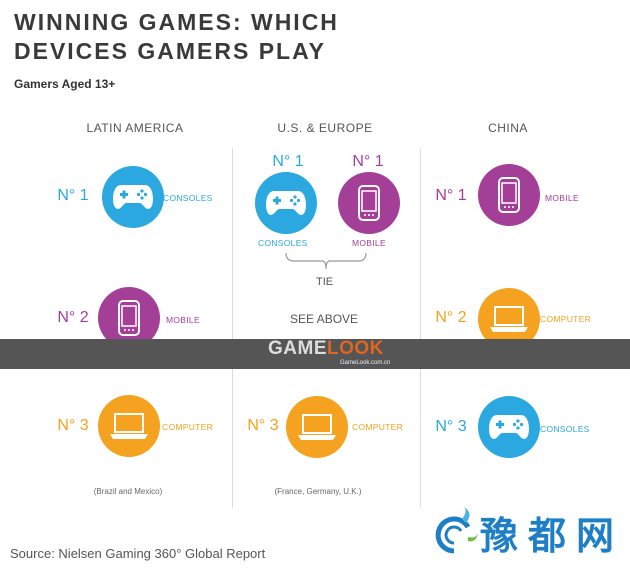  What do you see at coordinates (128, 491) in the screenshot?
I see `region-note: (Brazil and Mexico)` at bounding box center [128, 491].